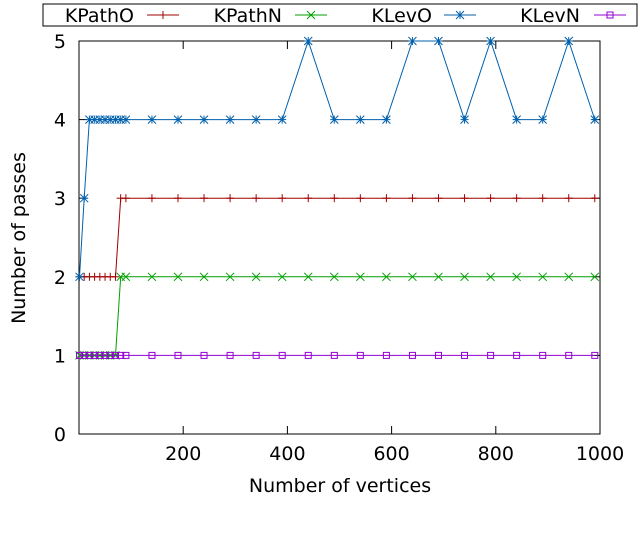 This screenshot has width=640, height=545. What do you see at coordinates (60, 278) in the screenshot?
I see `y-tick-label: 2` at bounding box center [60, 278].